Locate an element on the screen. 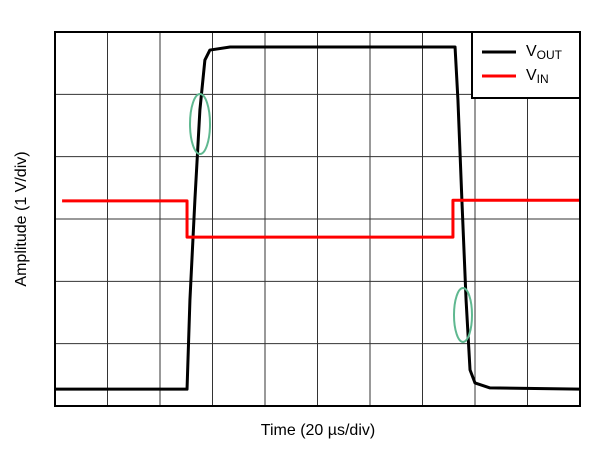 This screenshot has width=592, height=450. legend-label: VOUT is located at coordinates (544, 52).